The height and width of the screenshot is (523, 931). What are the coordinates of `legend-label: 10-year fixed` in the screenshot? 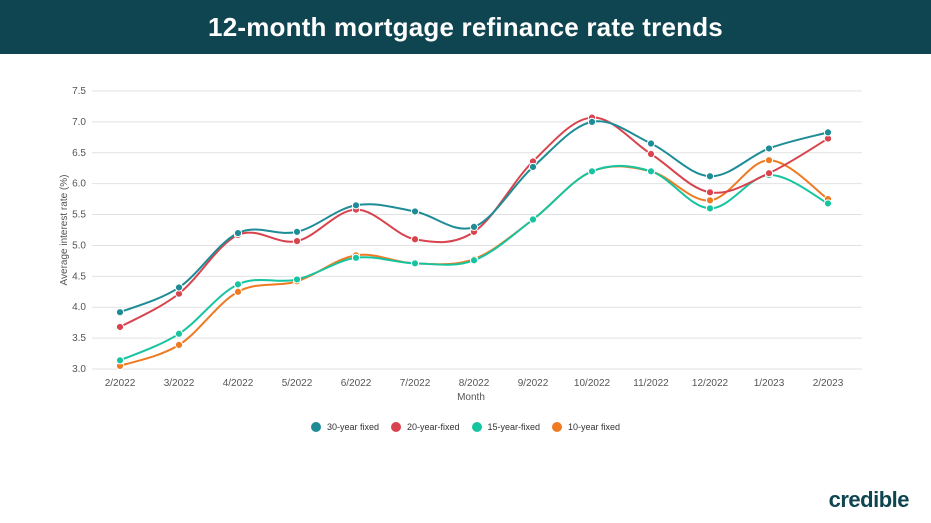 It's located at (594, 427).